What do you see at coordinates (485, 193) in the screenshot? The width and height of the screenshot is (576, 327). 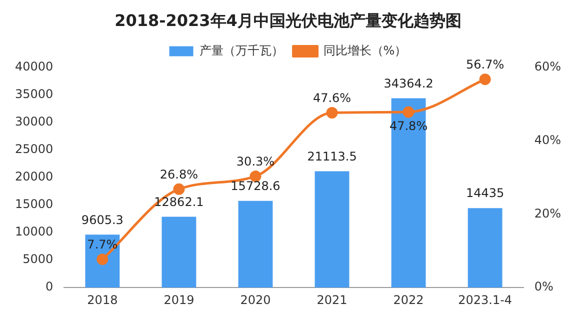 I see `data-label: 14435` at bounding box center [485, 193].